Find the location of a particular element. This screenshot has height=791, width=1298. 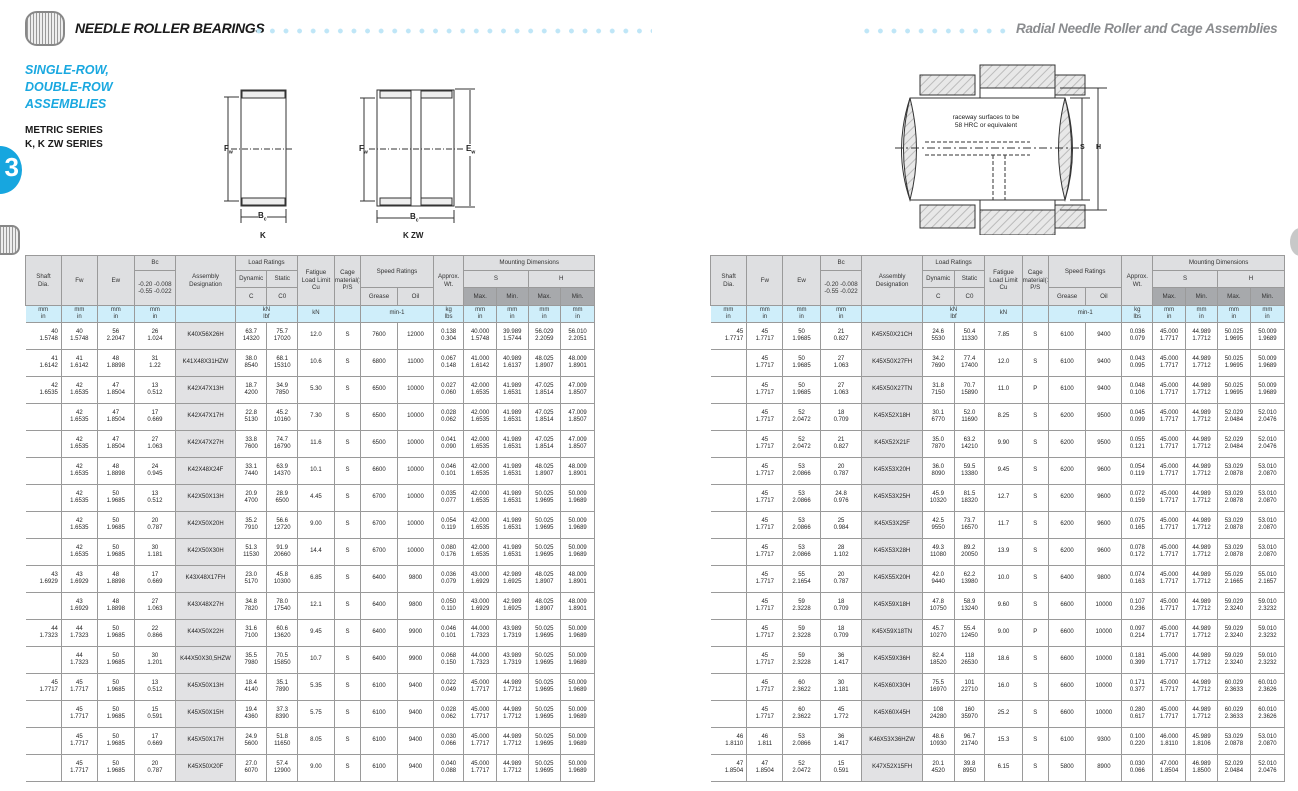

cell-weight: 0.067 0.148 is located at coordinates (448, 363).